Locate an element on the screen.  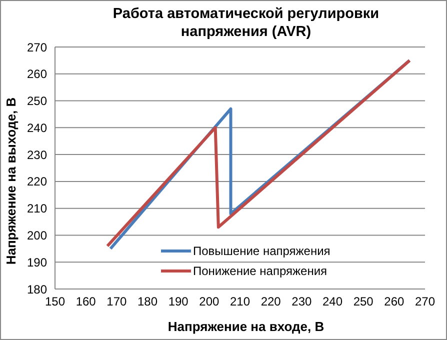
x-tick-label: 240 is located at coordinates (332, 301).